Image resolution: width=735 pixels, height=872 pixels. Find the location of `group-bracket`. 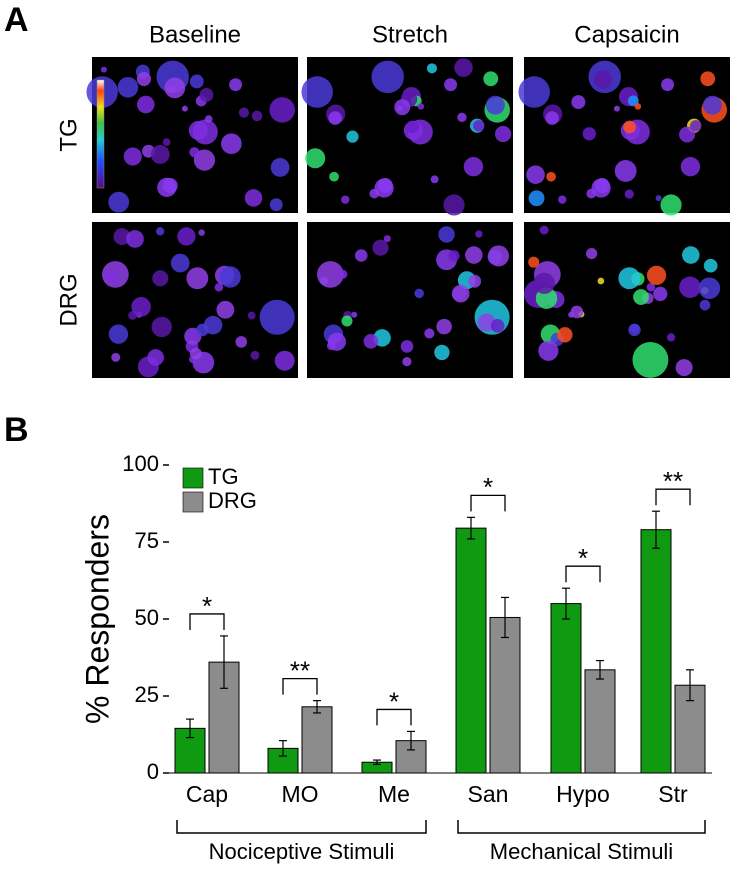

group-bracket is located at coordinates (301, 827).